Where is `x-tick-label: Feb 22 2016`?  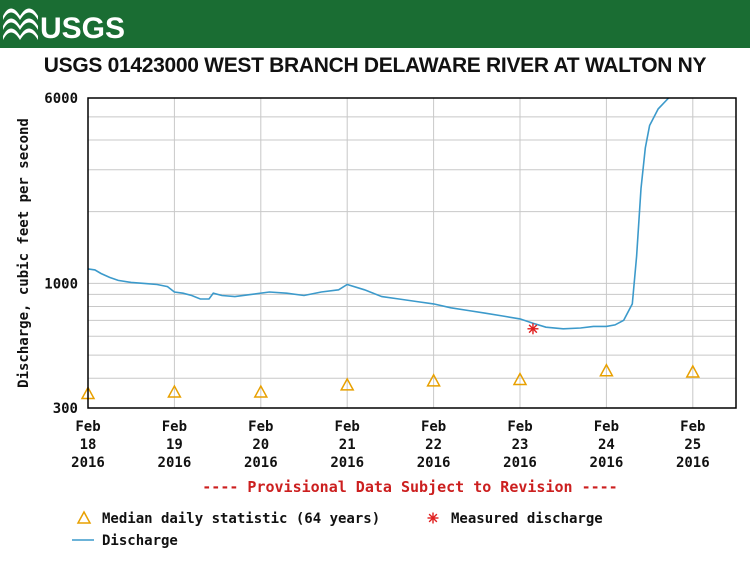 x-tick-label: Feb 22 2016 is located at coordinates (434, 445).